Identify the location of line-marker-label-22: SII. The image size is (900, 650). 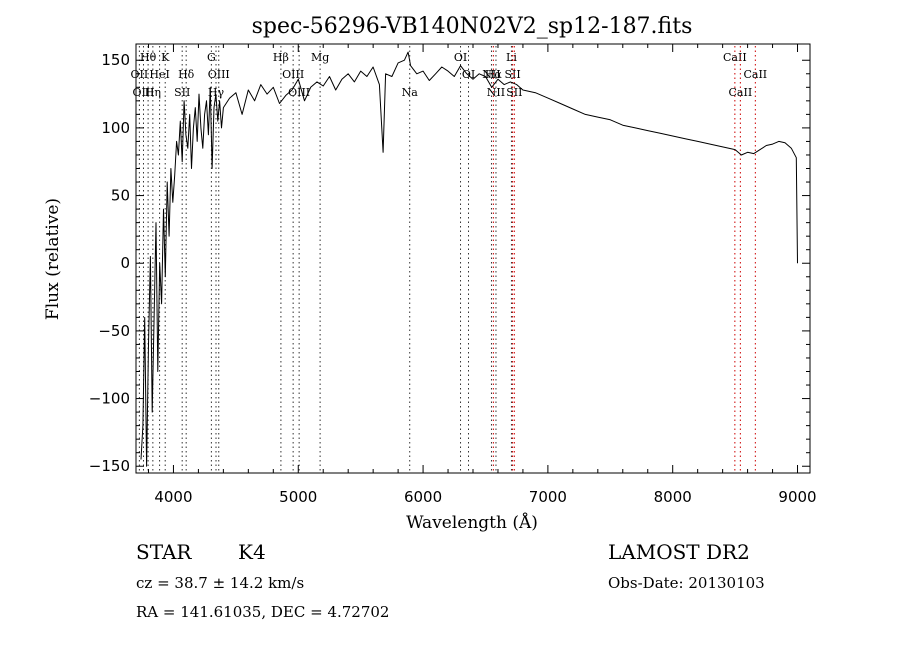
(512, 74).